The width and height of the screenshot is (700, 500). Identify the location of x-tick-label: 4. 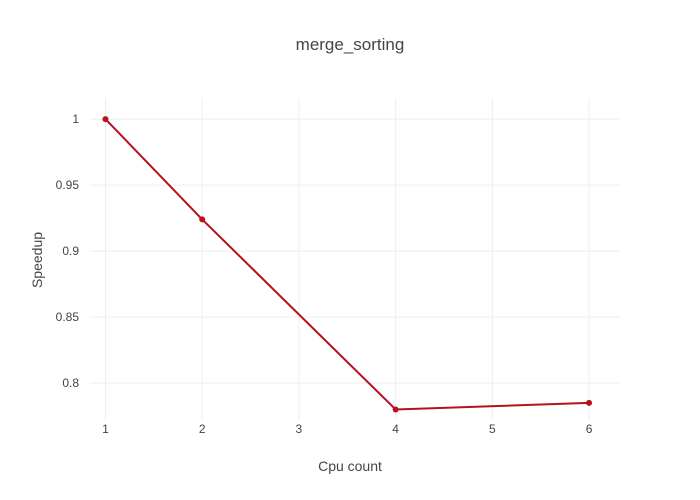
(395, 429).